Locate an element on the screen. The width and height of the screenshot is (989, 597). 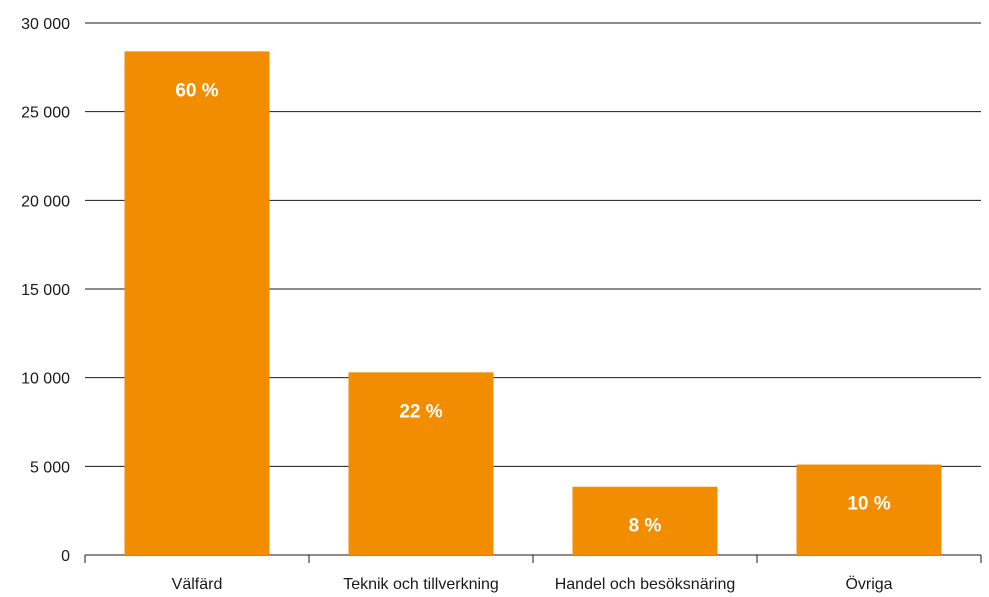
y-tick-label: 10 000 is located at coordinates (45, 379).